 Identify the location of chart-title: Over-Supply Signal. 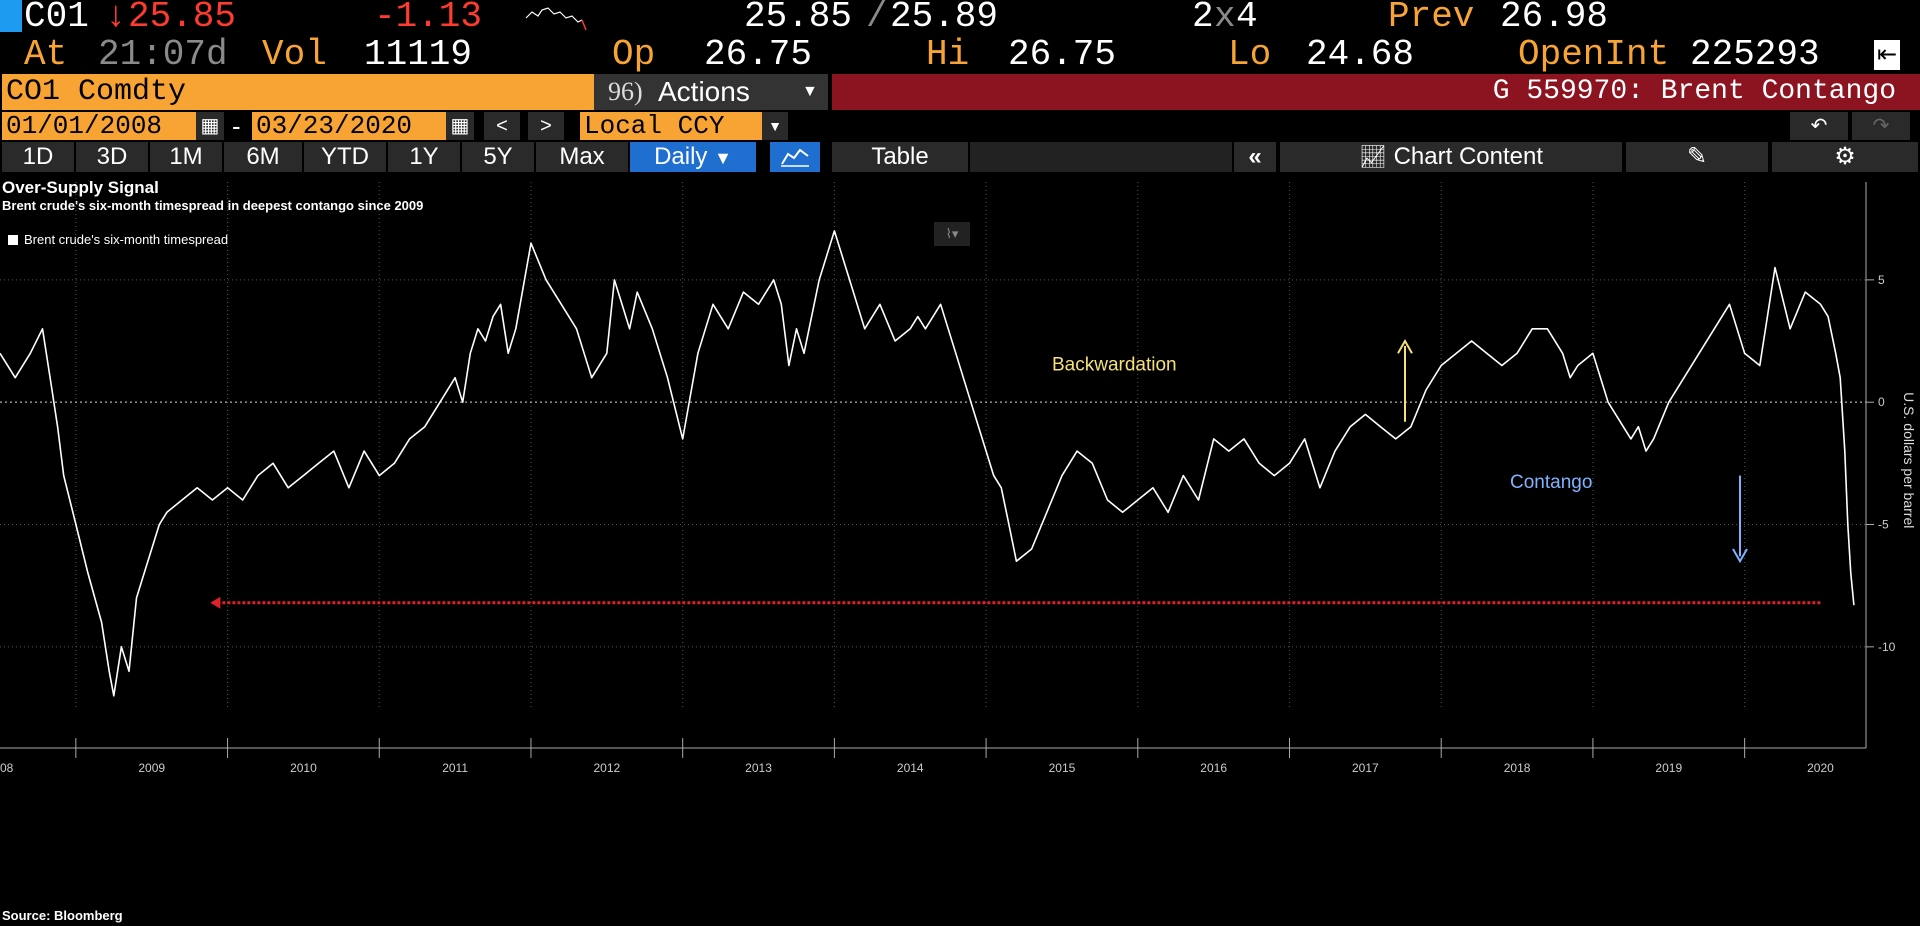
(80, 187).